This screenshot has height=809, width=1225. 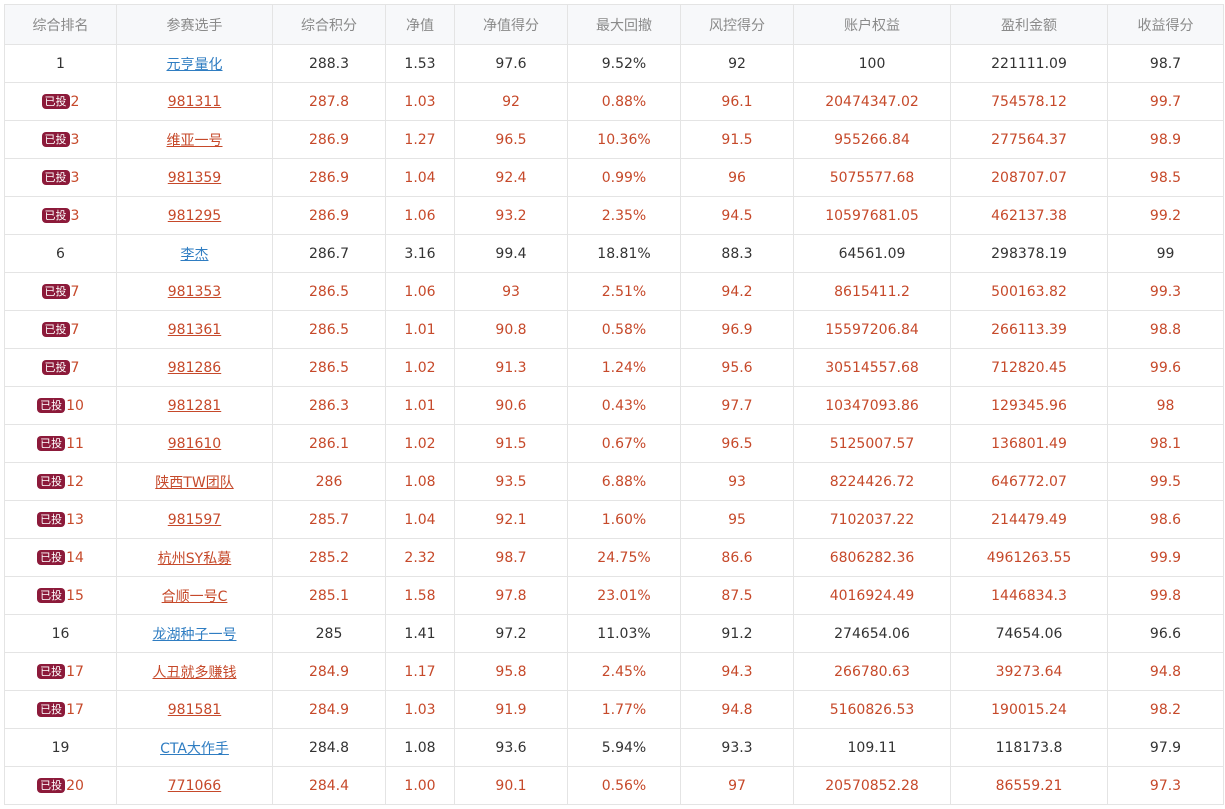 What do you see at coordinates (1165, 367) in the screenshot?
I see `return-score-cell: 99.6` at bounding box center [1165, 367].